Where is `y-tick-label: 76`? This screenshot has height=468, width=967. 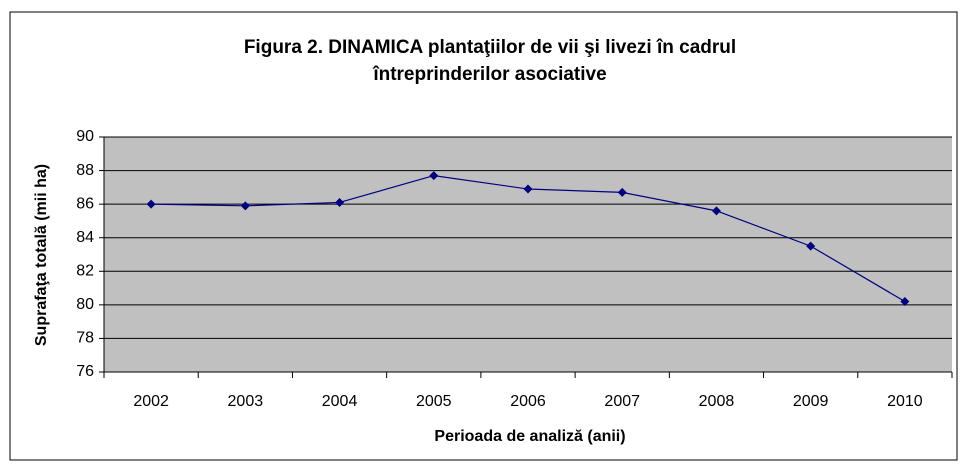
y-tick-label: 76 is located at coordinates (85, 371).